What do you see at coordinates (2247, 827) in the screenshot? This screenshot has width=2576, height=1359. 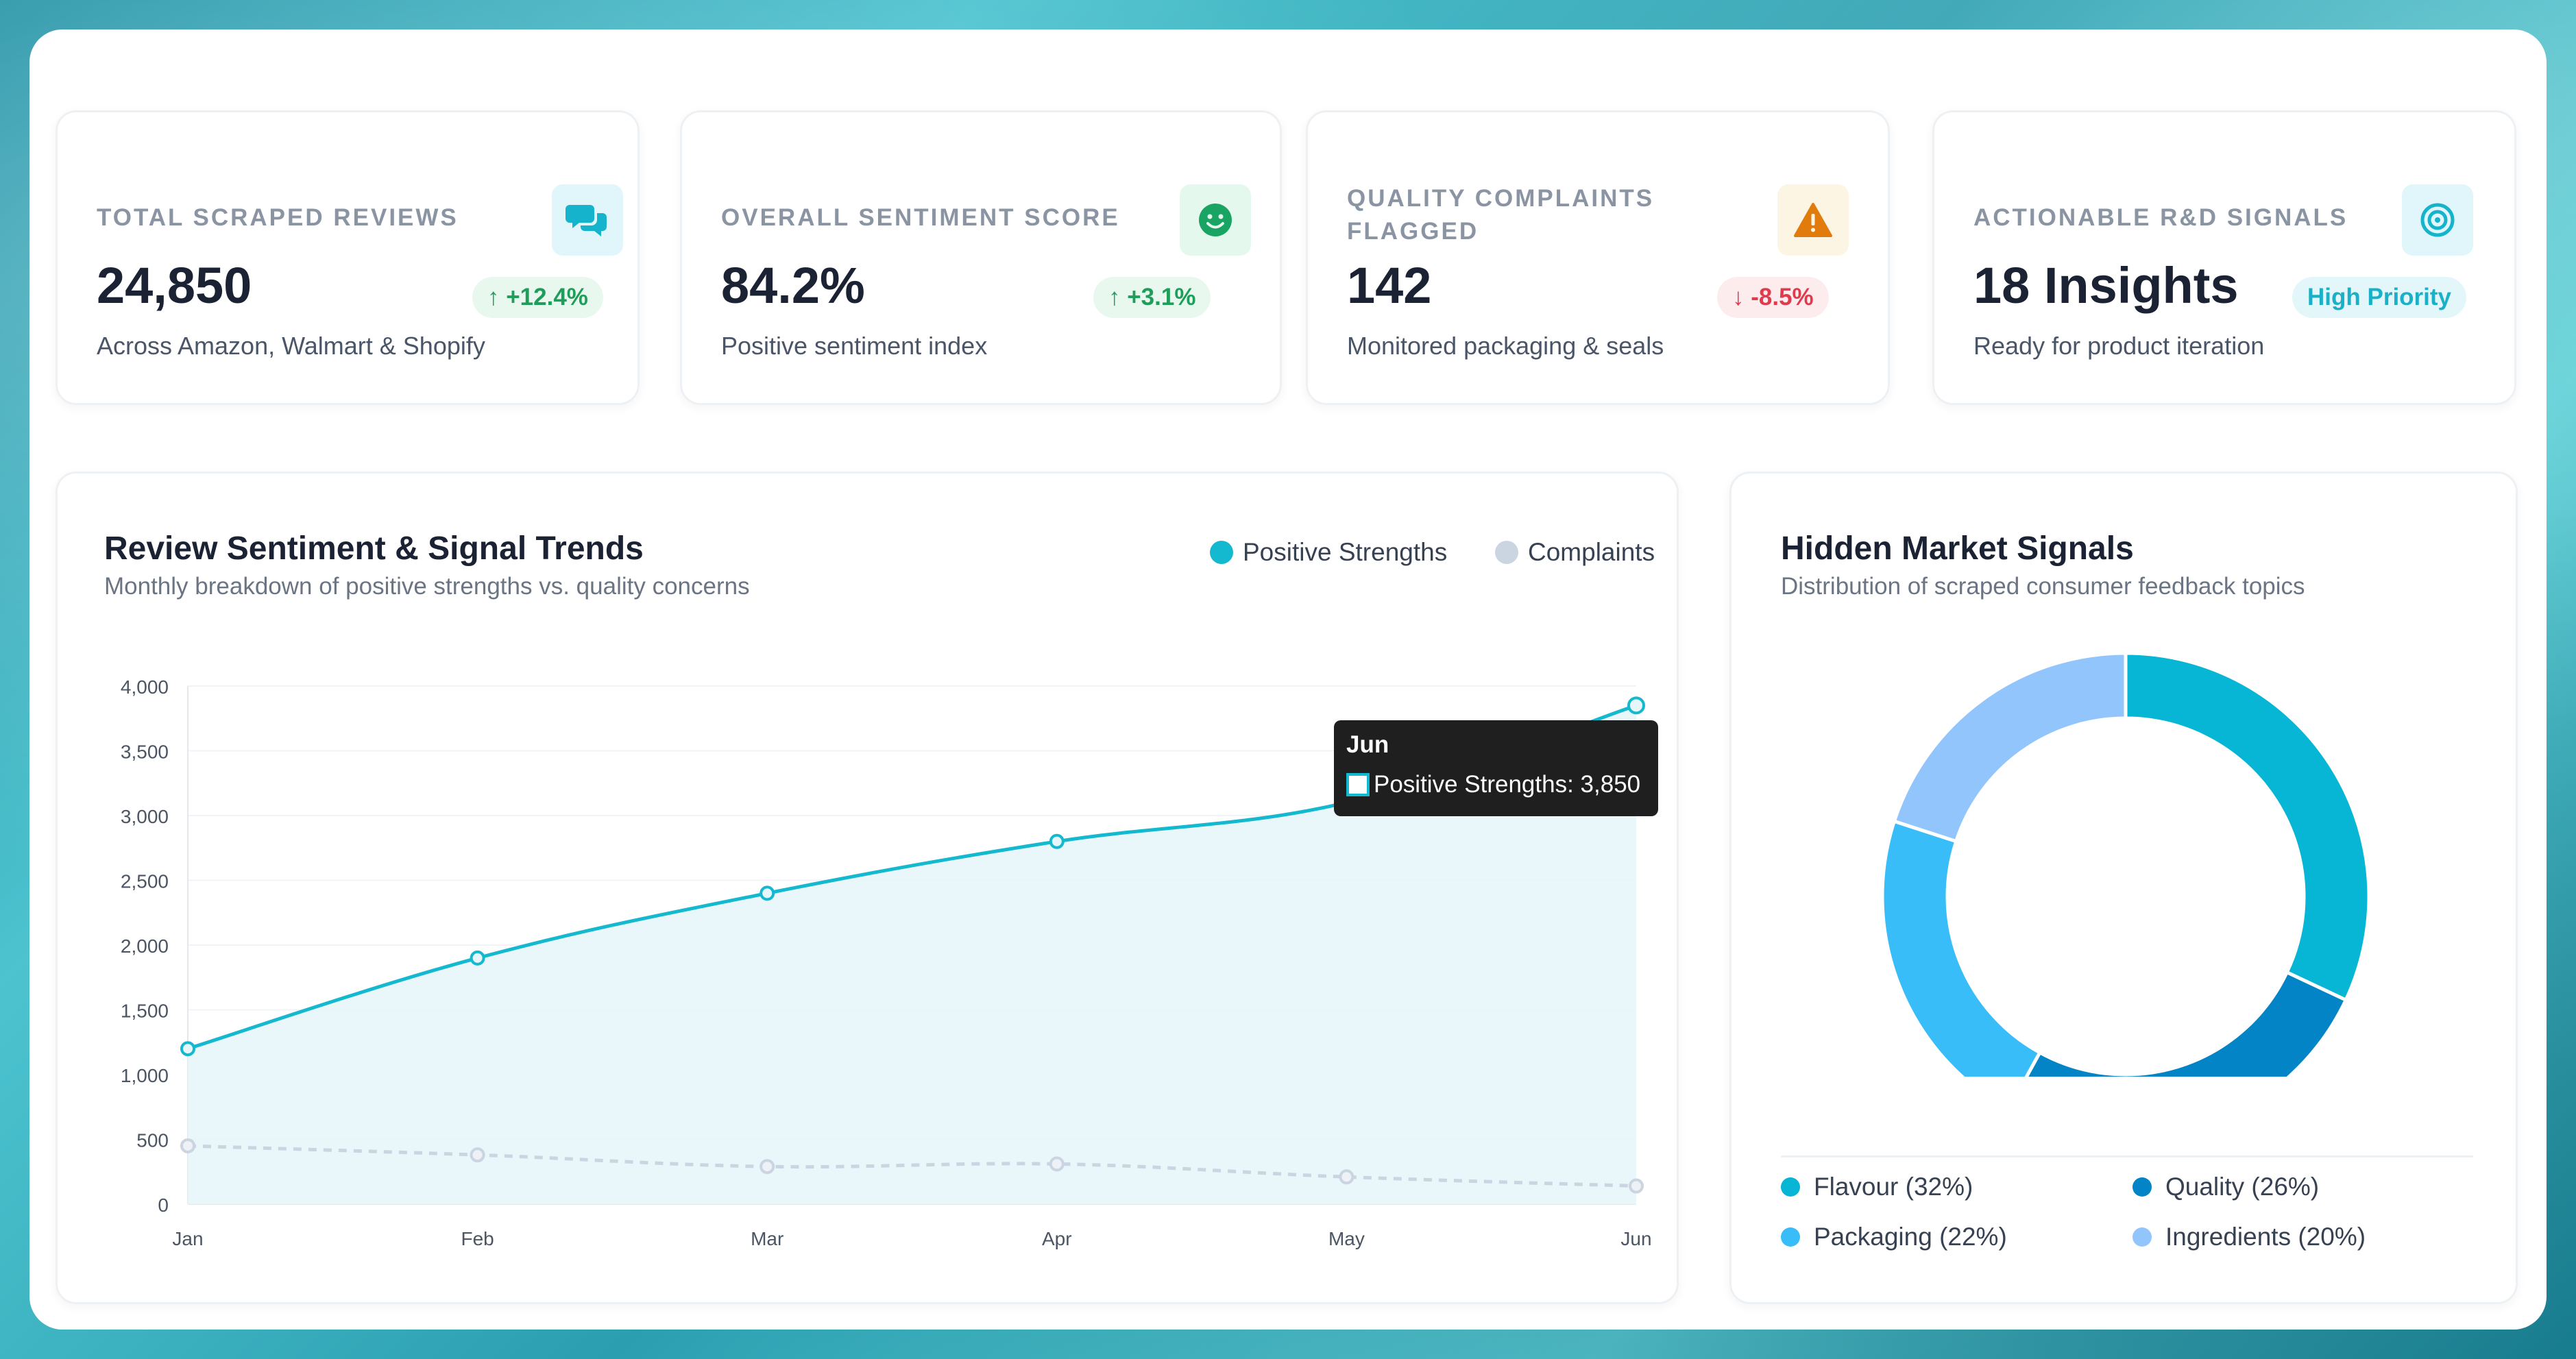 I see `donut-slice-flavour` at bounding box center [2247, 827].